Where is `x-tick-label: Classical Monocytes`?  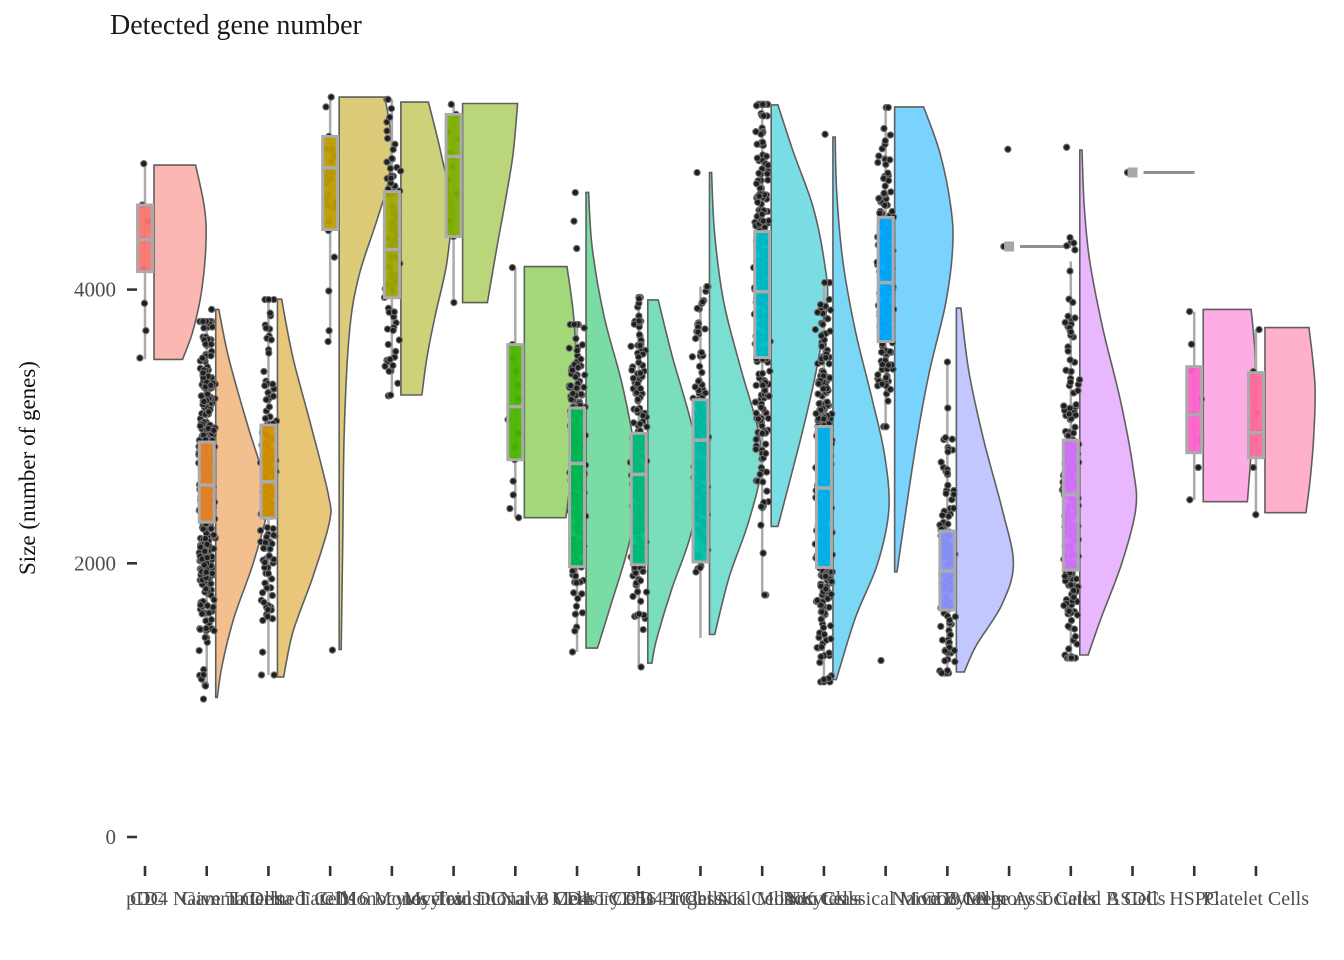 x-tick-label: Classical Monocytes is located at coordinates (762, 899).